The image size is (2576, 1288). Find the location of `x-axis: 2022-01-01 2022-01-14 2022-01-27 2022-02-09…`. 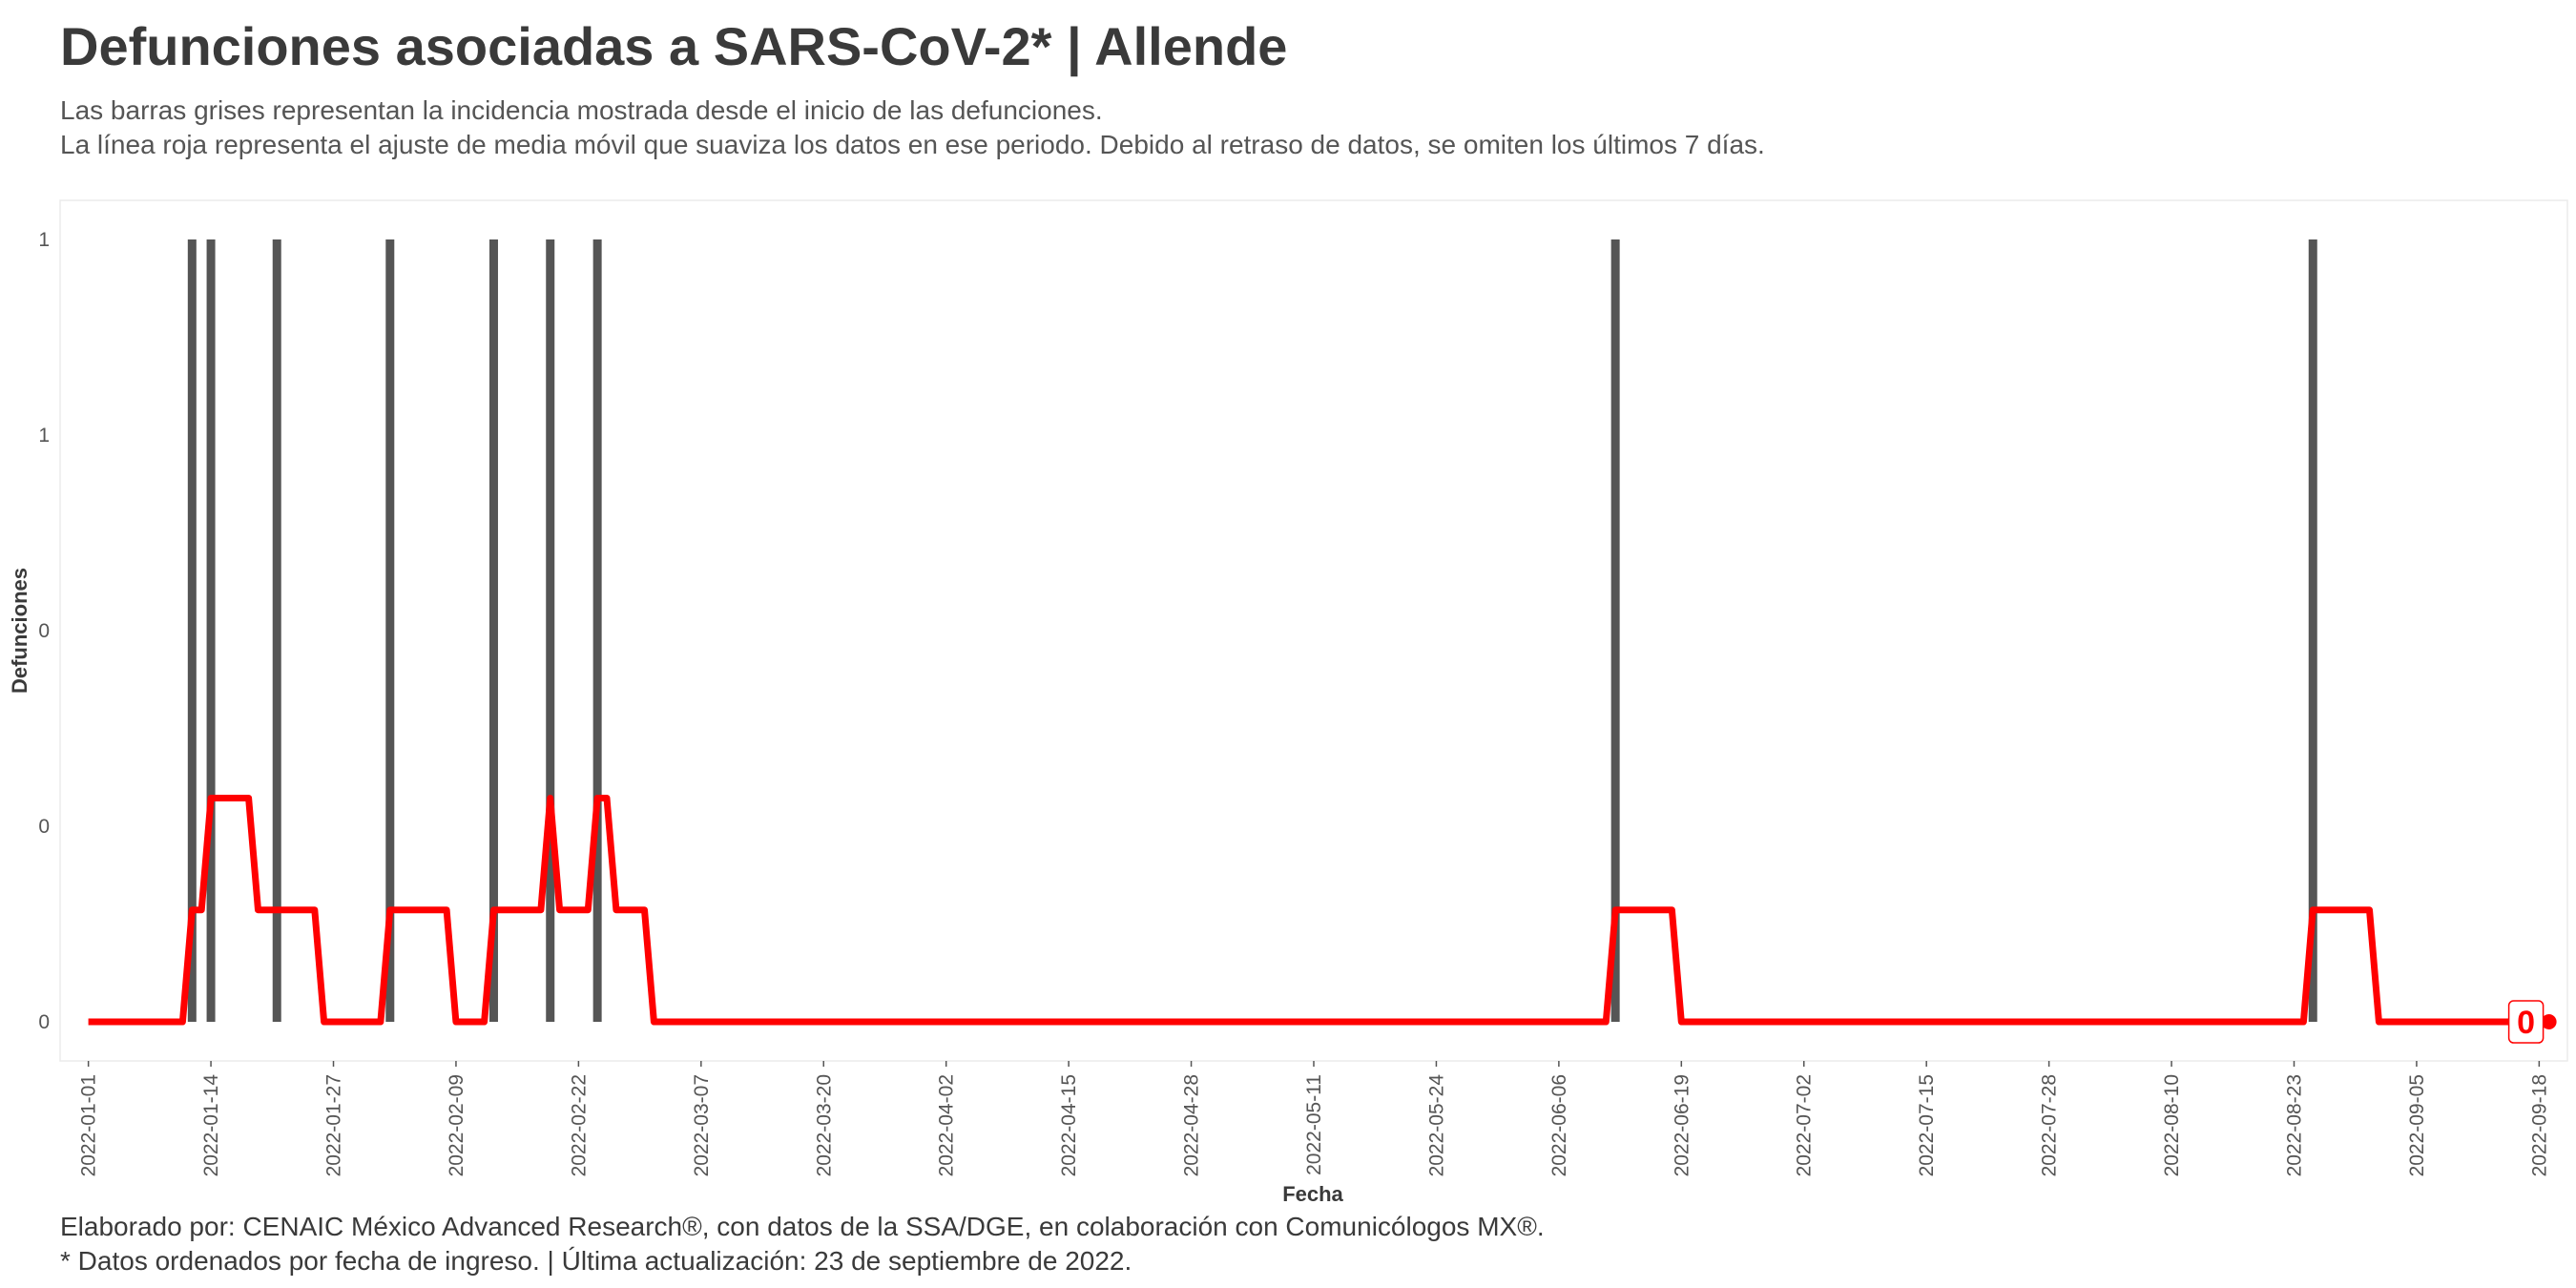

x-axis: 2022-01-01 2022-01-14 2022-01-27 2022-02-09… is located at coordinates (1314, 1119).